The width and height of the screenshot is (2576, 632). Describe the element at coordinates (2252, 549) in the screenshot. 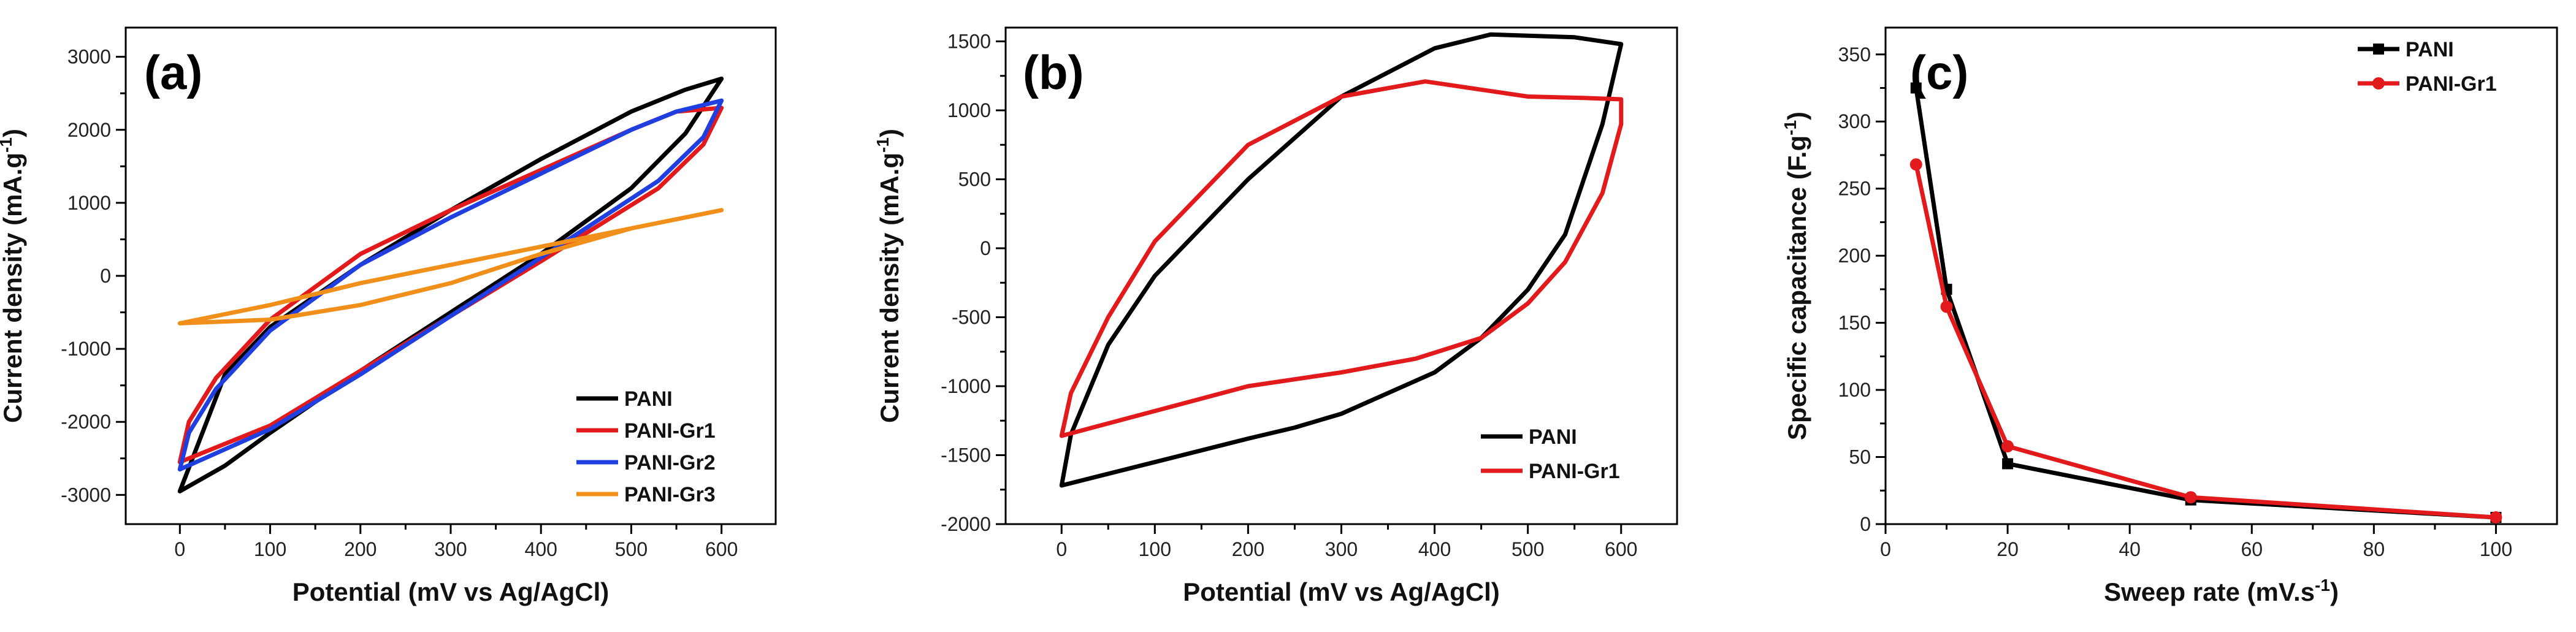

I see `x-tick-label: 60` at that location.